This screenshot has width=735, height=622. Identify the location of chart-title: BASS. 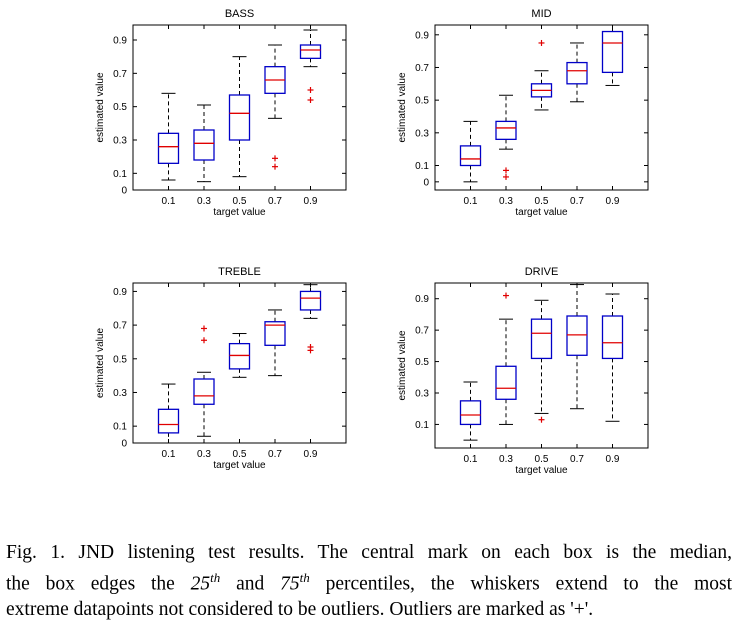
(239, 14).